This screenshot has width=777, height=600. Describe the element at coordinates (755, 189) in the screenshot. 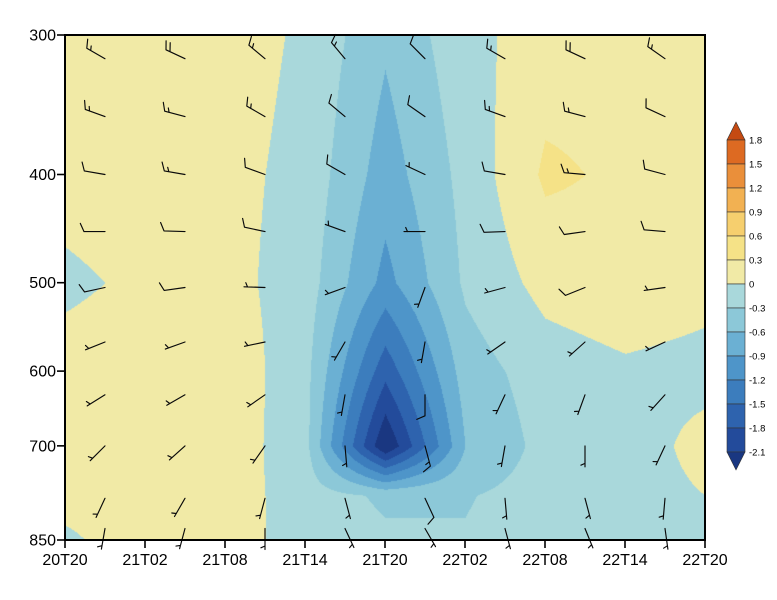

I see `colorbar-label: 1.2` at that location.